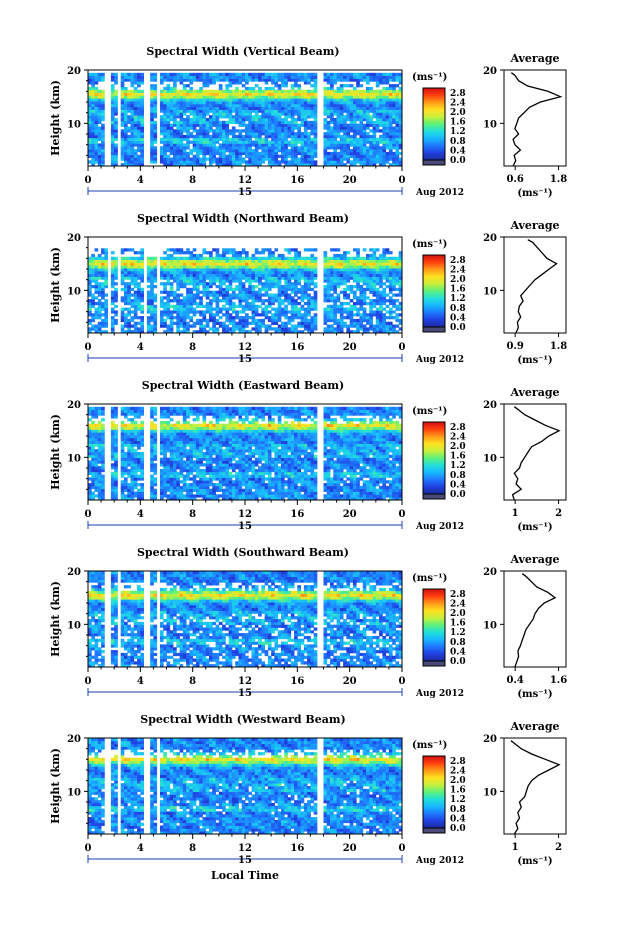 This screenshot has width=623, height=929. I want to click on x-tick-label: 0, so click(88, 347).